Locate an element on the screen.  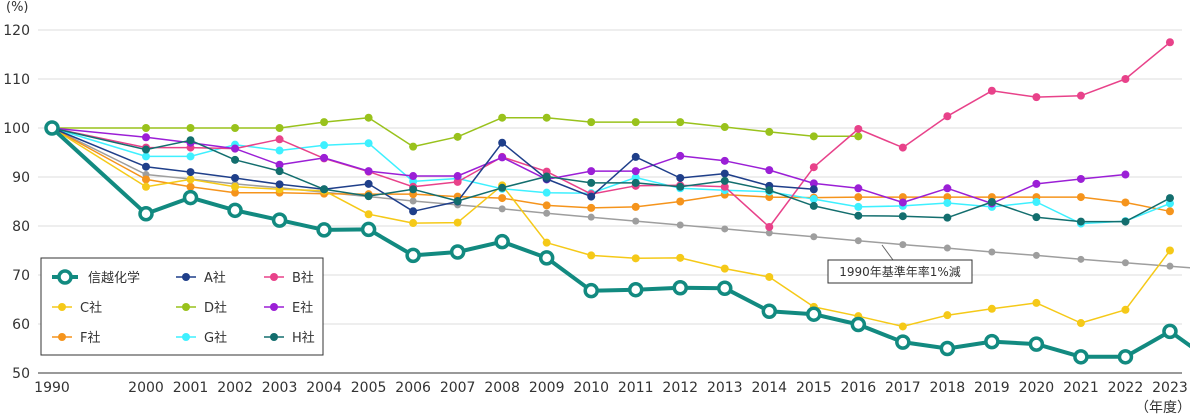
x-tick-label: 2010 is located at coordinates (591, 388).